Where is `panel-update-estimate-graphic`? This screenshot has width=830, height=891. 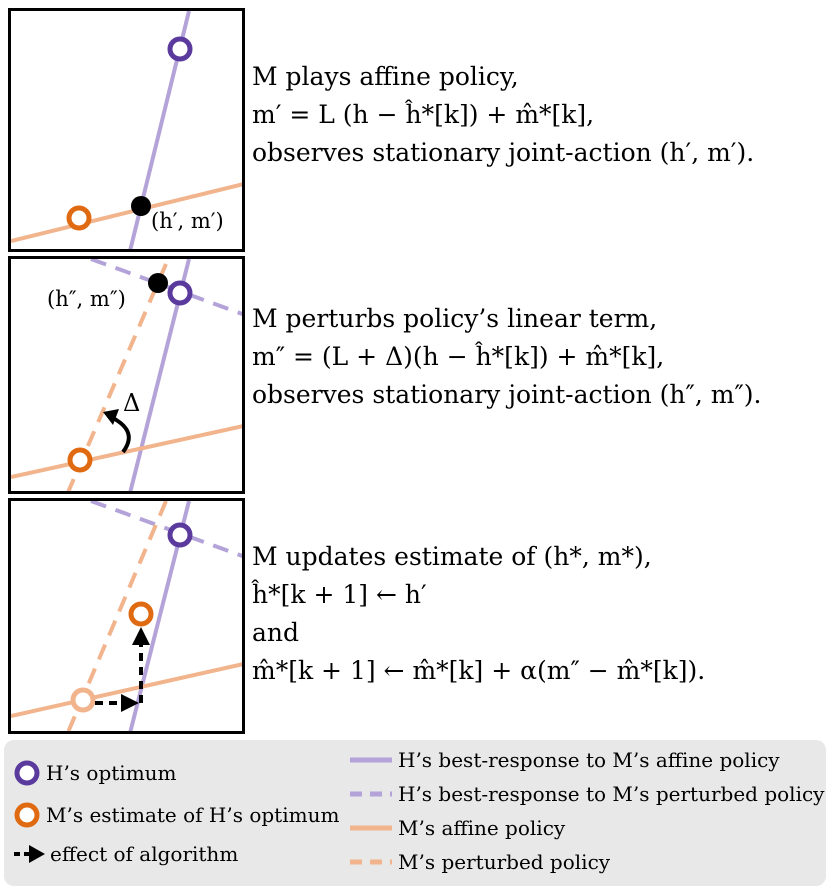 panel-update-estimate-graphic is located at coordinates (126, 616).